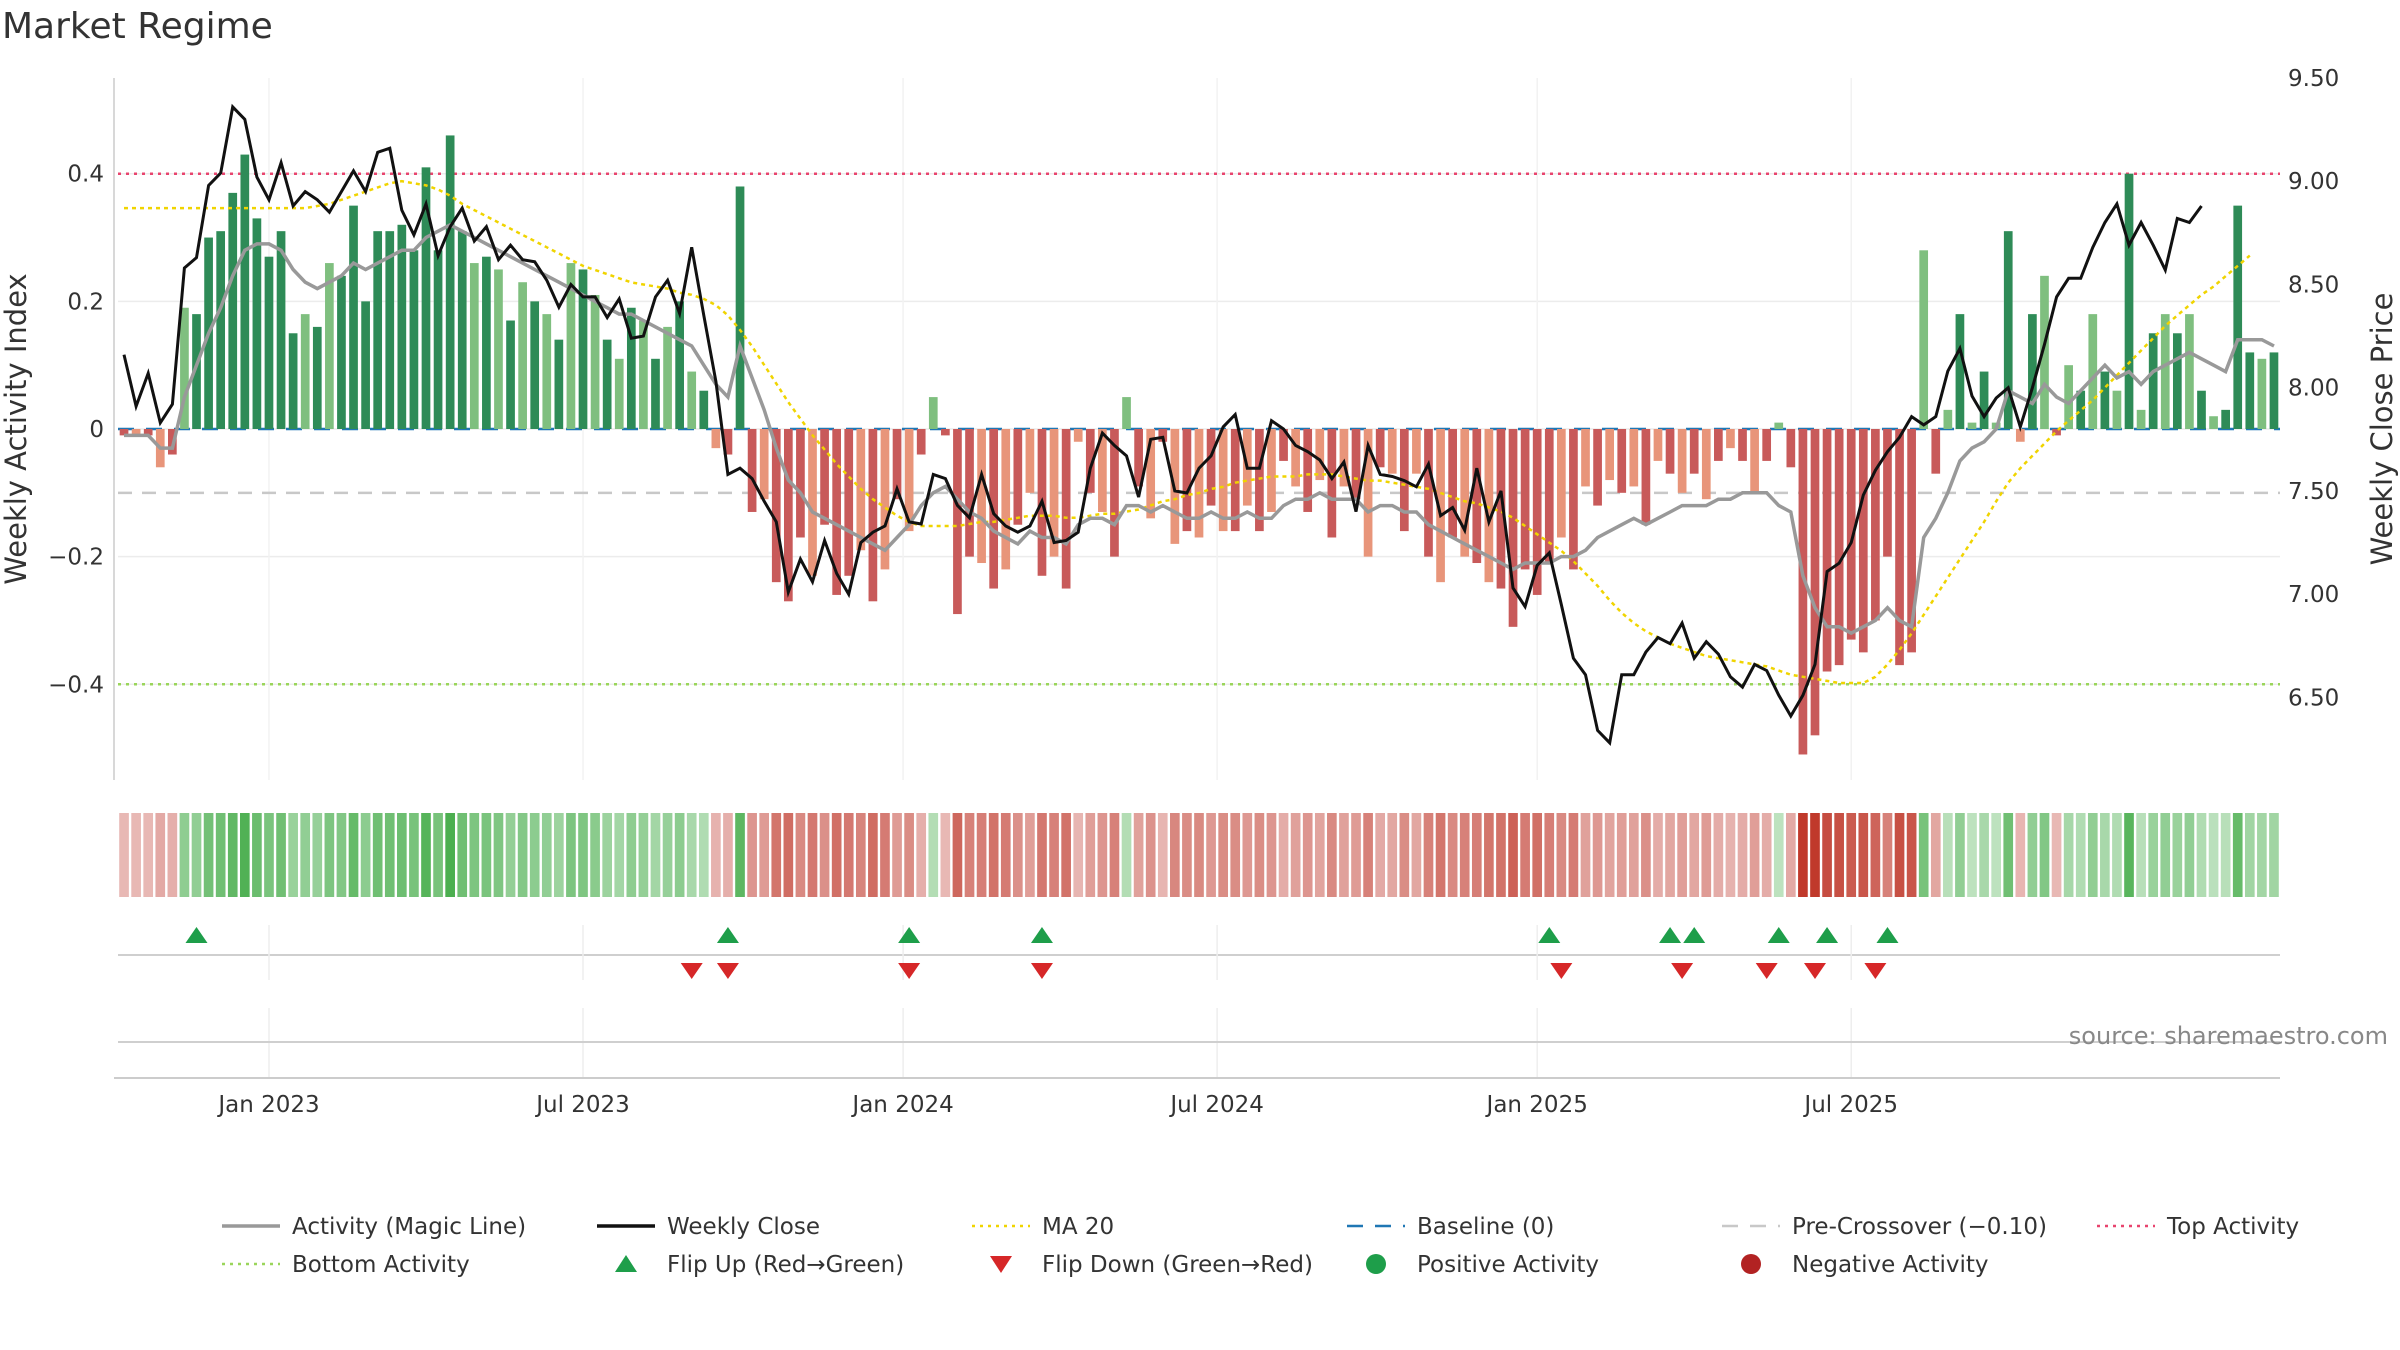 Image resolution: width=2400 pixels, height=1350 pixels. Describe the element at coordinates (137, 26) in the screenshot. I see `chart-title: Market Regime` at that location.